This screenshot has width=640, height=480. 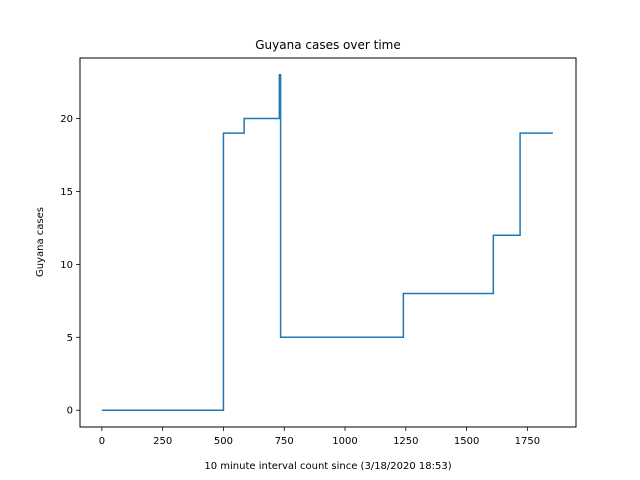 What do you see at coordinates (162, 441) in the screenshot?
I see `x-tick-label: 250` at bounding box center [162, 441].